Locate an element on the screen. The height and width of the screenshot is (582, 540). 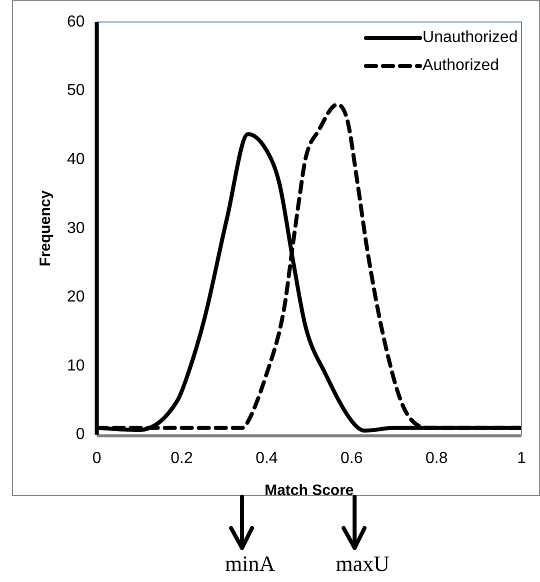
y-axis-title: Frequency is located at coordinates (45, 228).